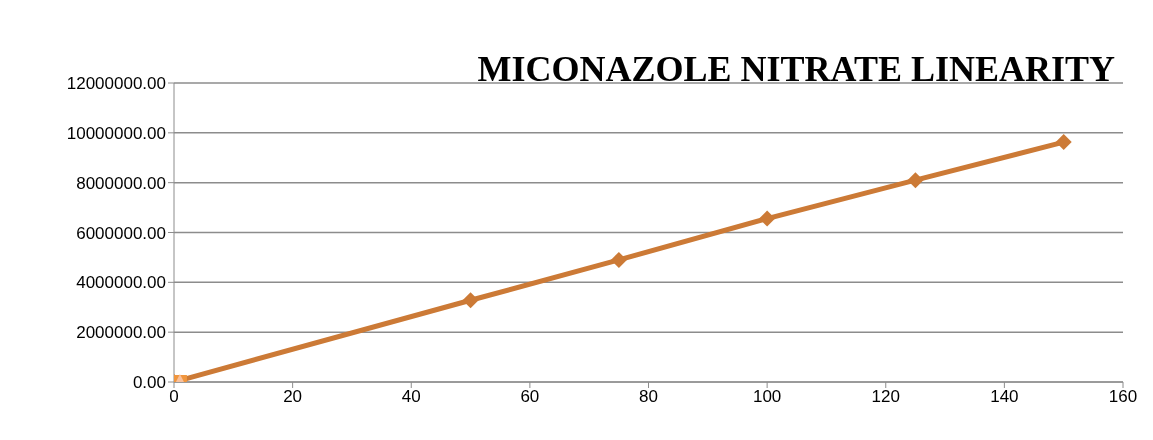  Describe the element at coordinates (174, 397) in the screenshot. I see `x-tick-label: 0` at that location.